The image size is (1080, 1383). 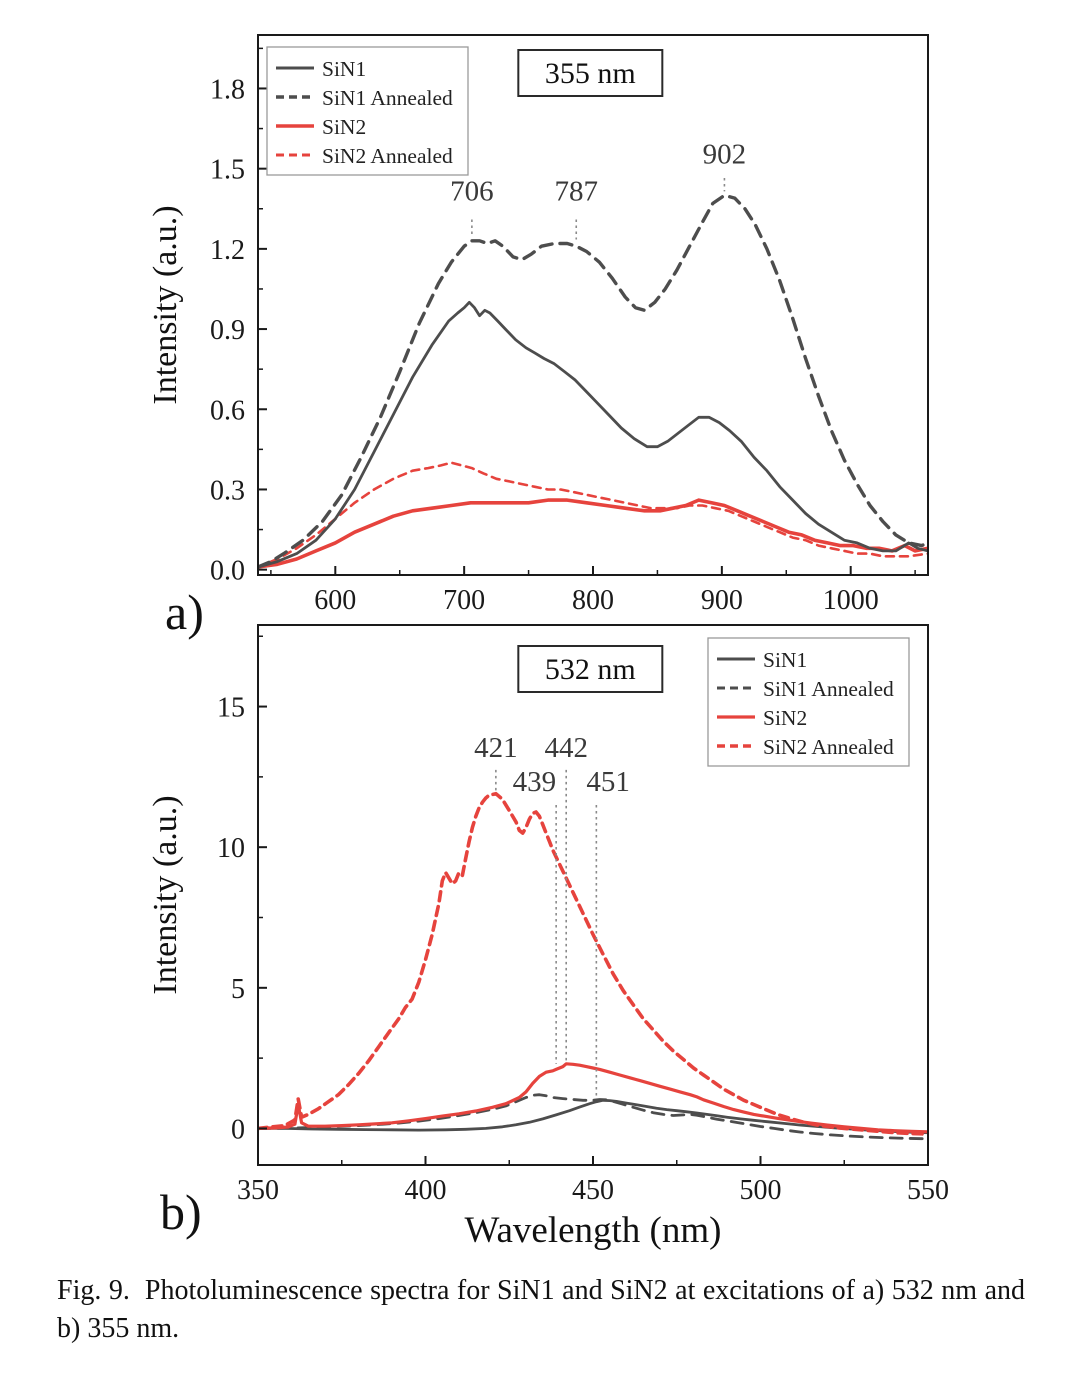 I want to click on series-sin1-annealed-line, so click(x=593, y=1117).